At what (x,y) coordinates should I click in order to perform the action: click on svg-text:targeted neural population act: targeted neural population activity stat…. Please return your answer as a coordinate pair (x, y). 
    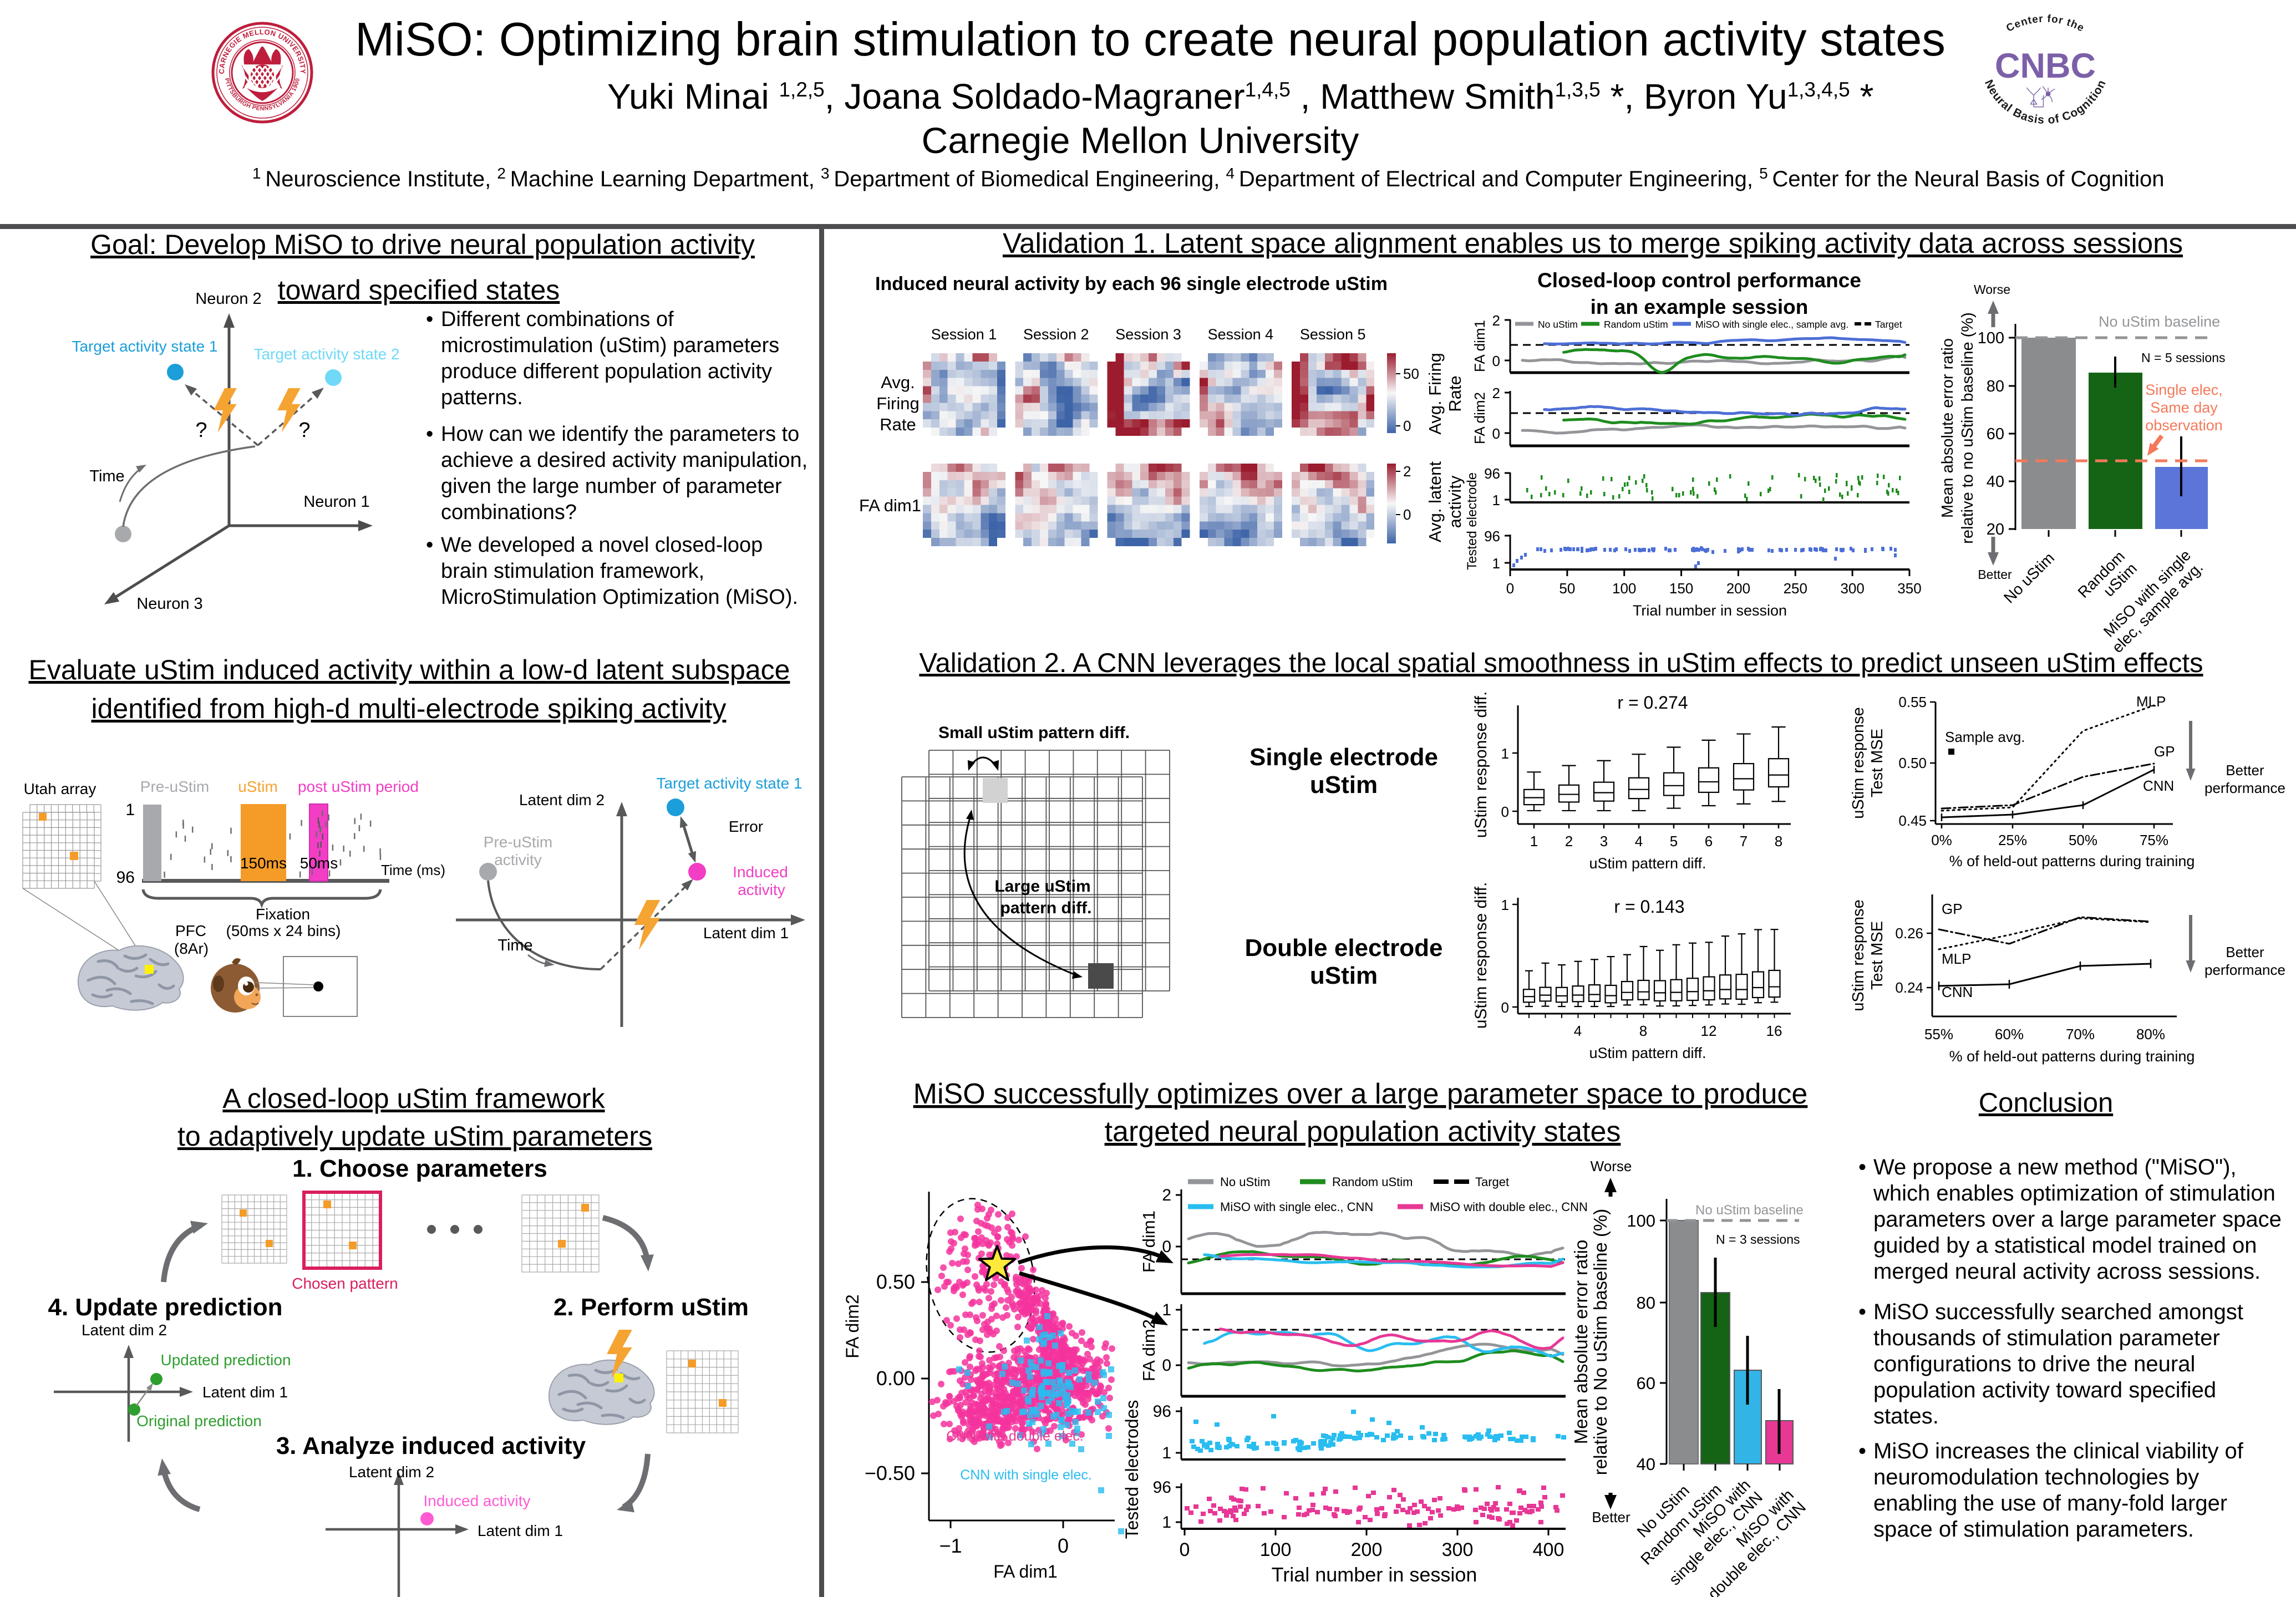
    Looking at the image, I should click on (1363, 1132).